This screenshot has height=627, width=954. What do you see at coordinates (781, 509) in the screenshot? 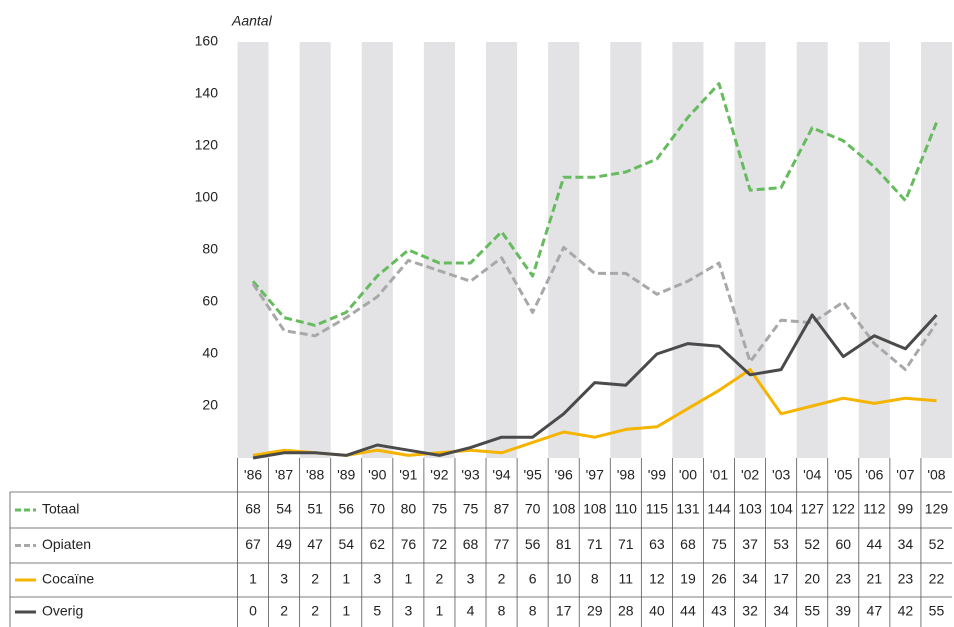
I see `table-value: 104` at bounding box center [781, 509].